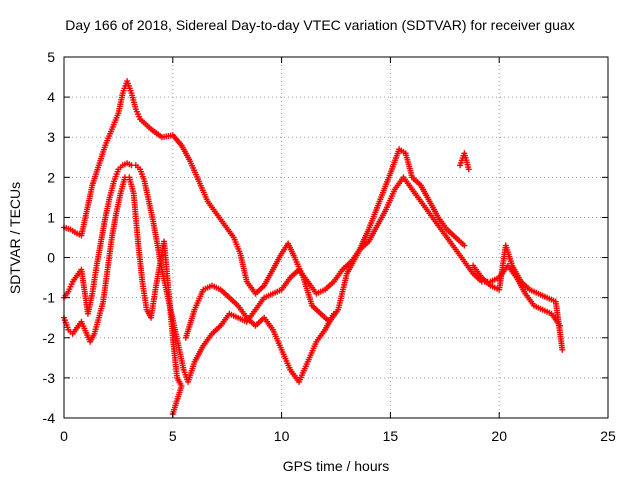  Describe the element at coordinates (51, 97) in the screenshot. I see `y-tick-label: 4` at that location.